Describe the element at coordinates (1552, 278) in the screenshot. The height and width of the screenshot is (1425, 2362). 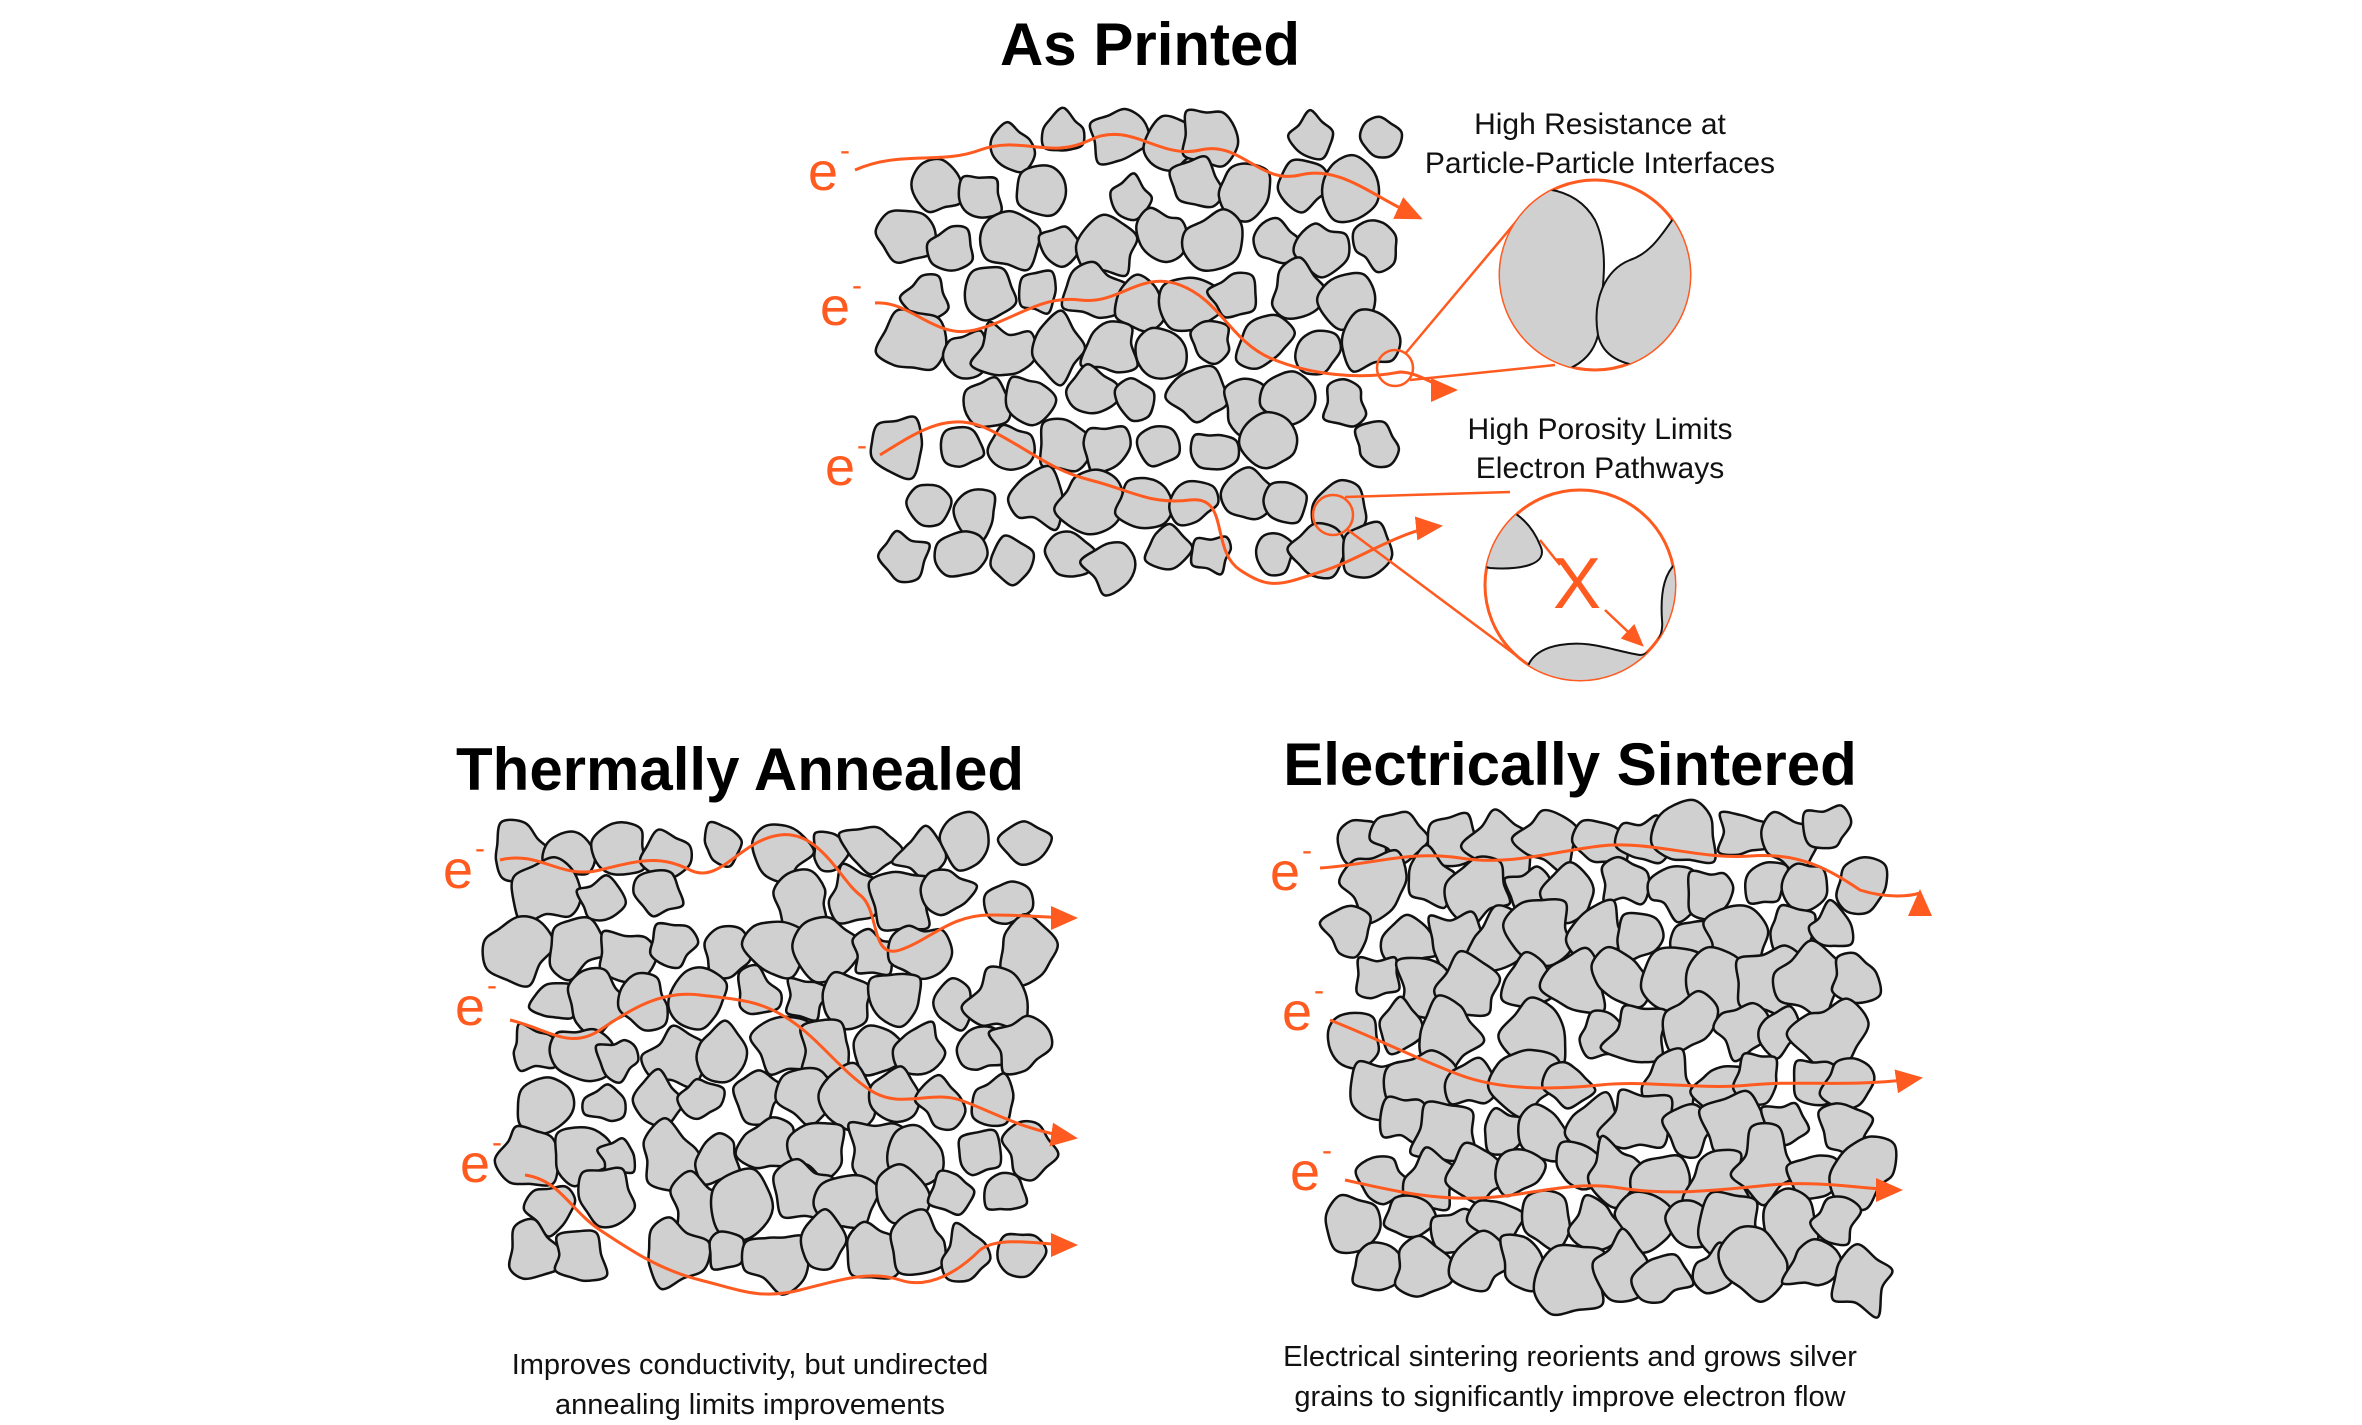
I see `inset-particle` at that location.